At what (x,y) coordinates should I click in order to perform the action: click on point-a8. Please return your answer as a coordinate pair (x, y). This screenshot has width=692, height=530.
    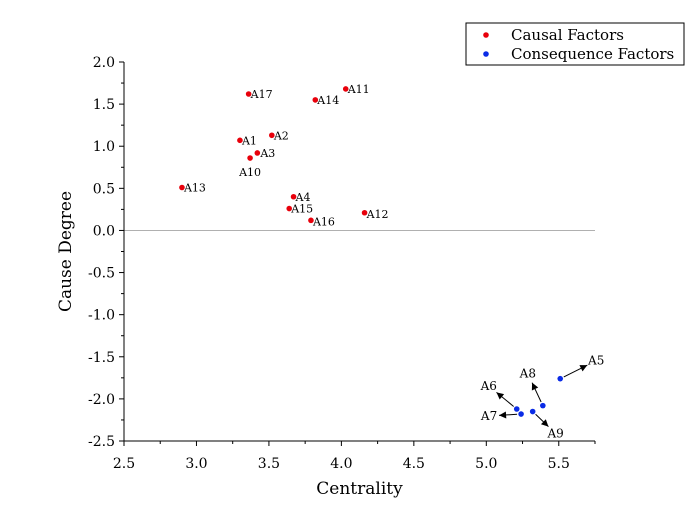
    Looking at the image, I should click on (543, 405).